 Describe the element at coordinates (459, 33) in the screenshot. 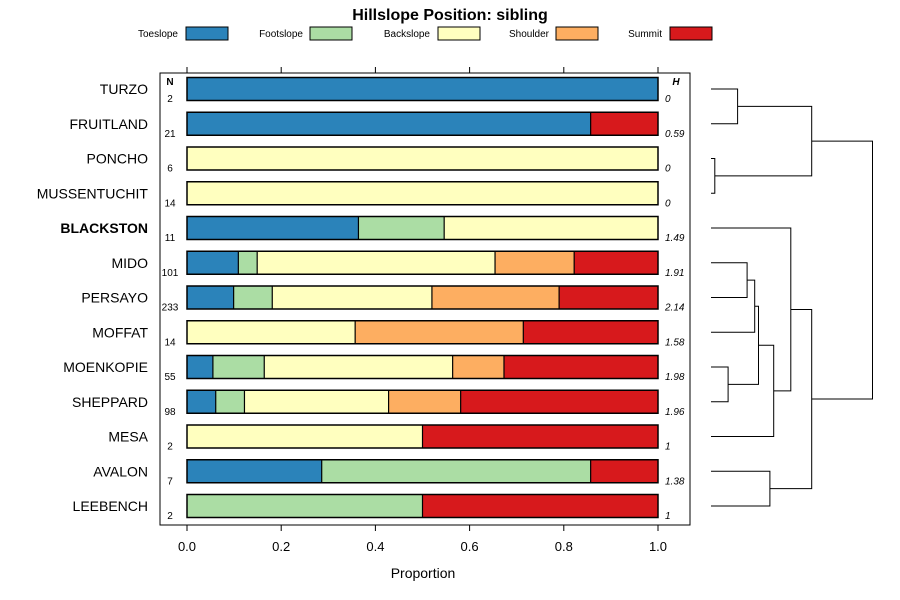

I see `legend-swatch-backslope` at that location.